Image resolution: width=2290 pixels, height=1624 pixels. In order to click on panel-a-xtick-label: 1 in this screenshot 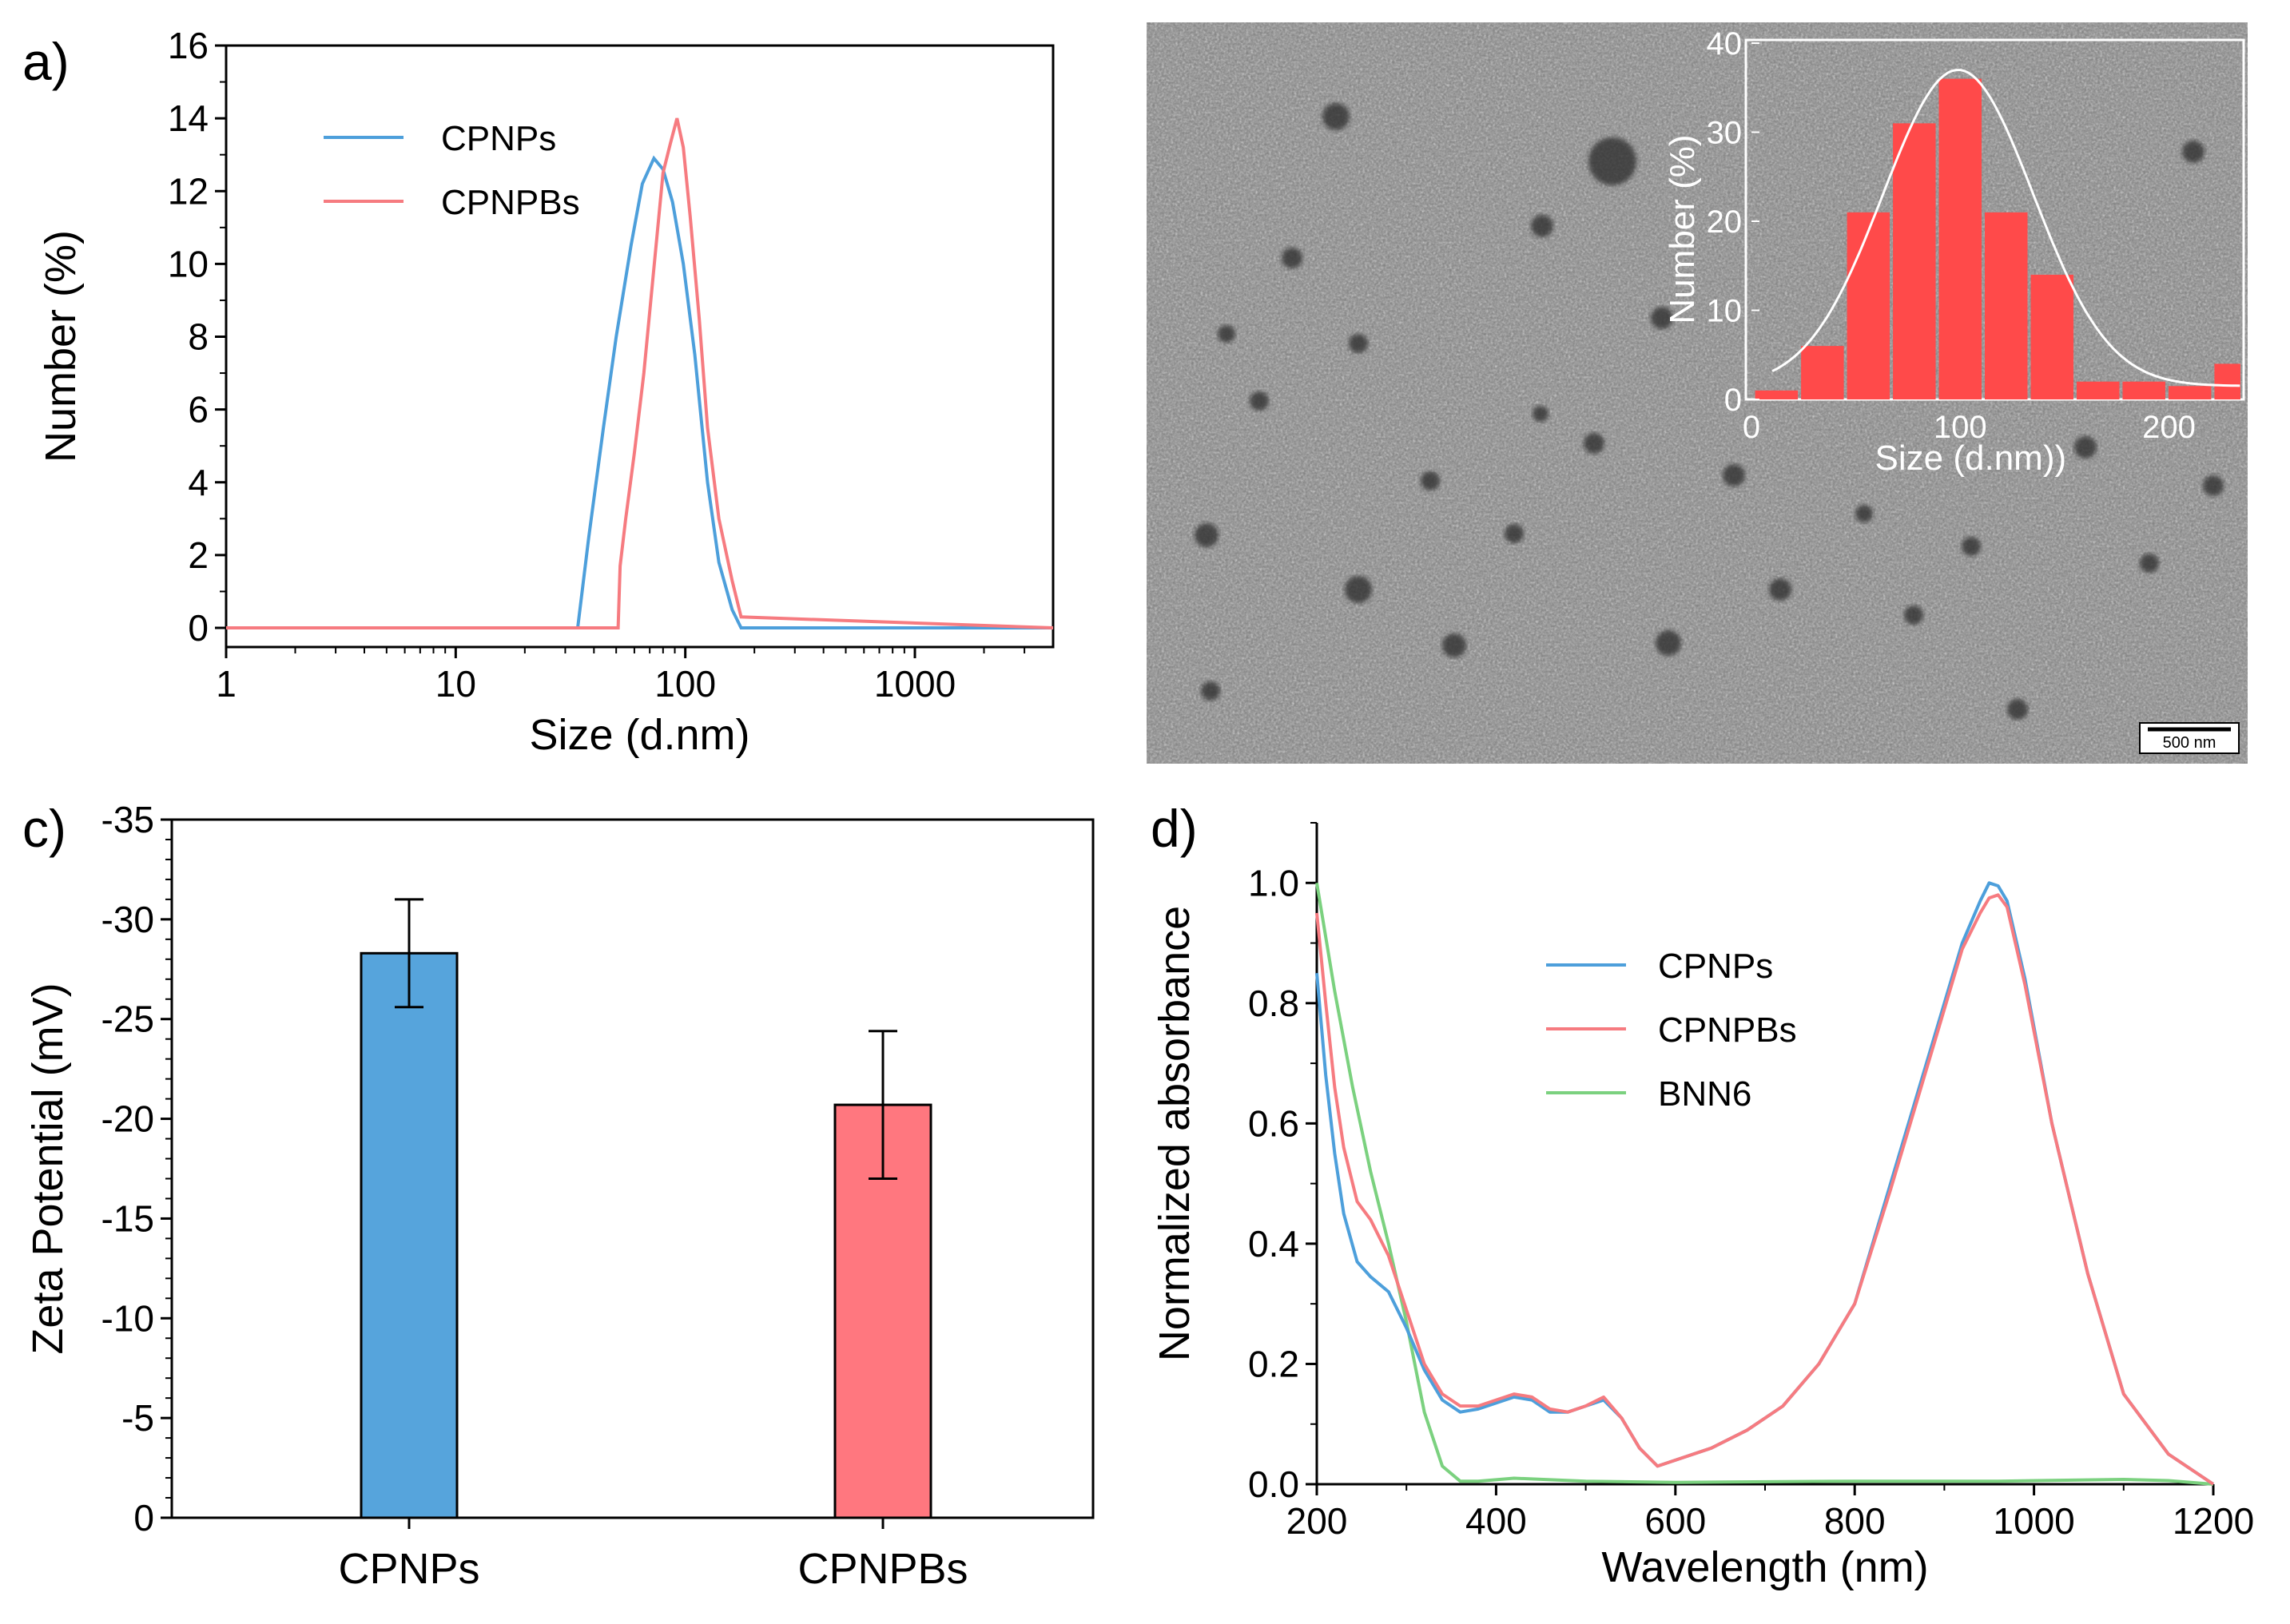, I will do `click(226, 684)`.